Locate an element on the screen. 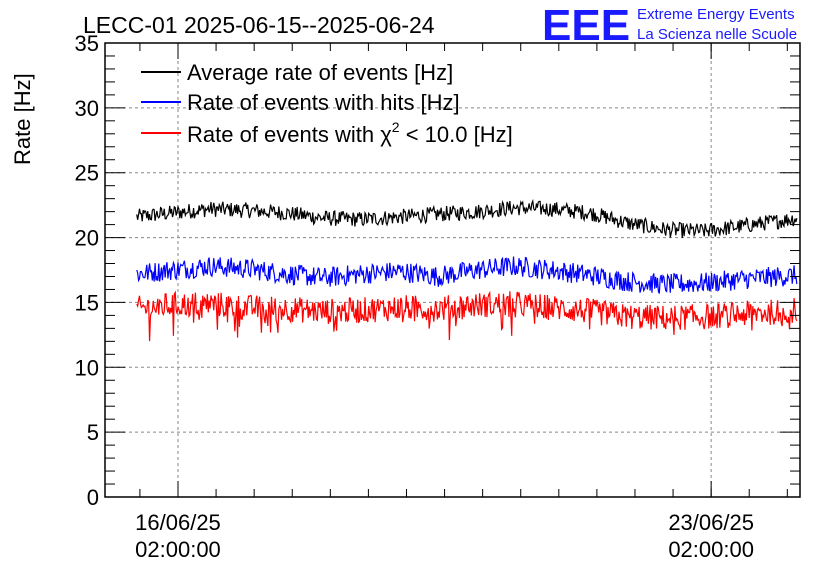 The image size is (836, 572). logo-line-2: La Scienza nelle Scuole is located at coordinates (717, 34).